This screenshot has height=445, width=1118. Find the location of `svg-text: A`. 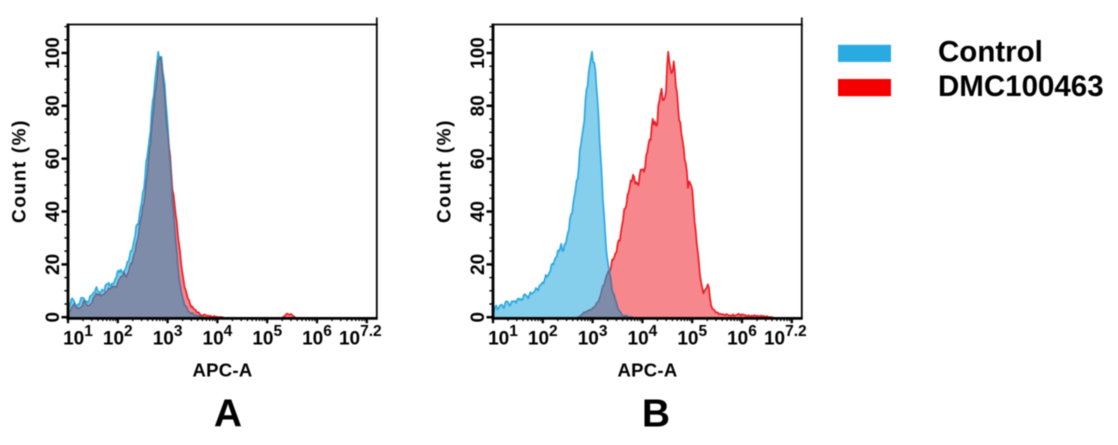

svg-text: A is located at coordinates (228, 414).